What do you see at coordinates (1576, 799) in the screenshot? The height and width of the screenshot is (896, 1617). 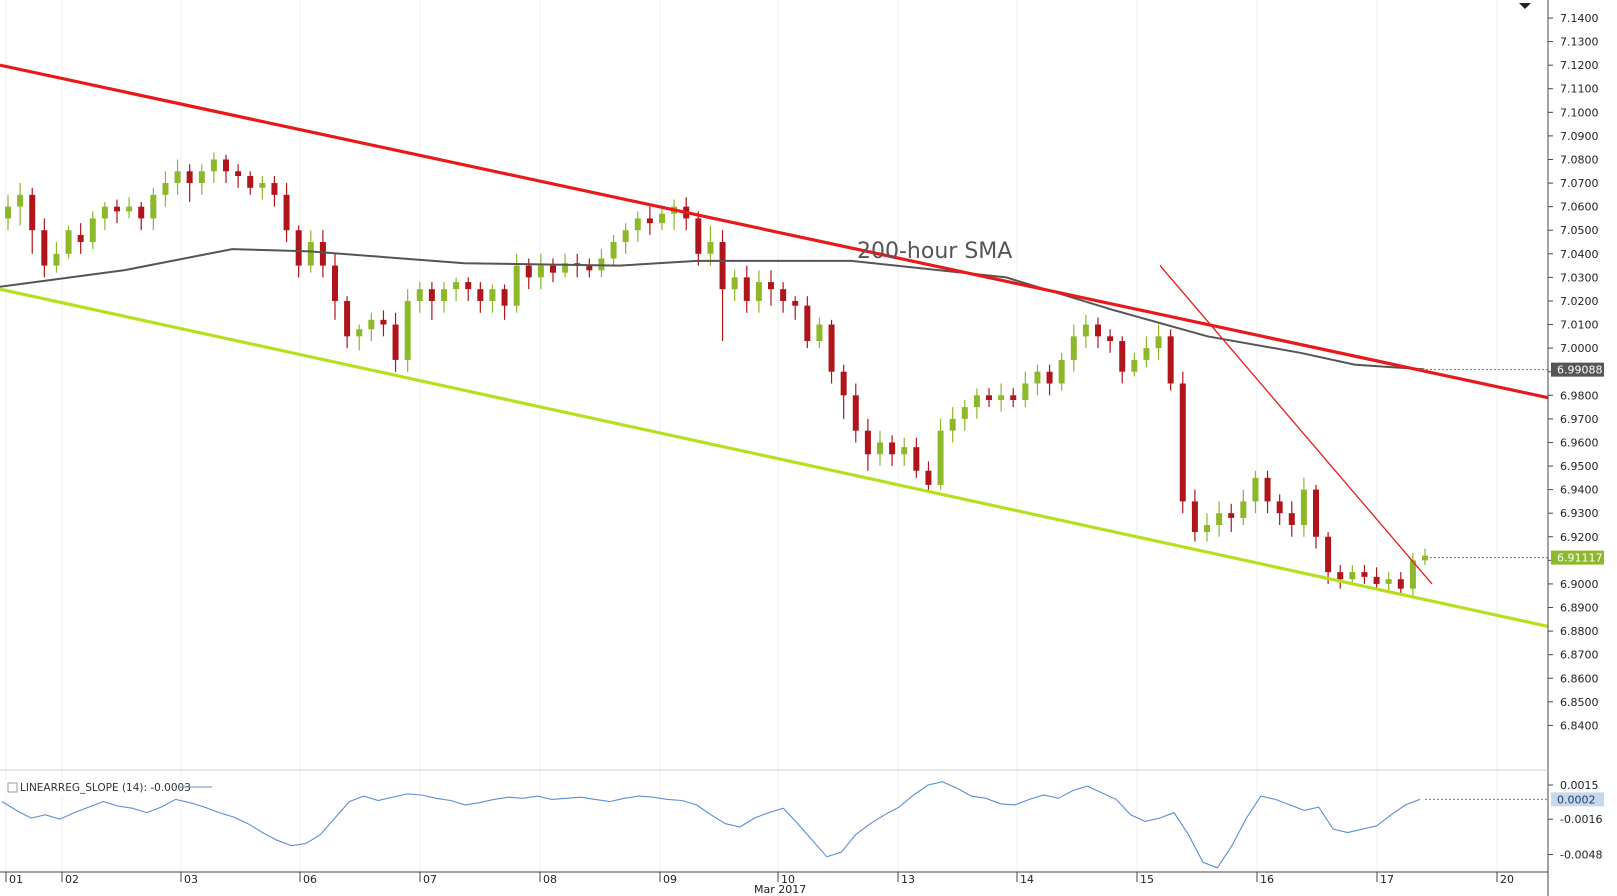 I see `indicator-current-badge-value: 0.0002` at bounding box center [1576, 799].